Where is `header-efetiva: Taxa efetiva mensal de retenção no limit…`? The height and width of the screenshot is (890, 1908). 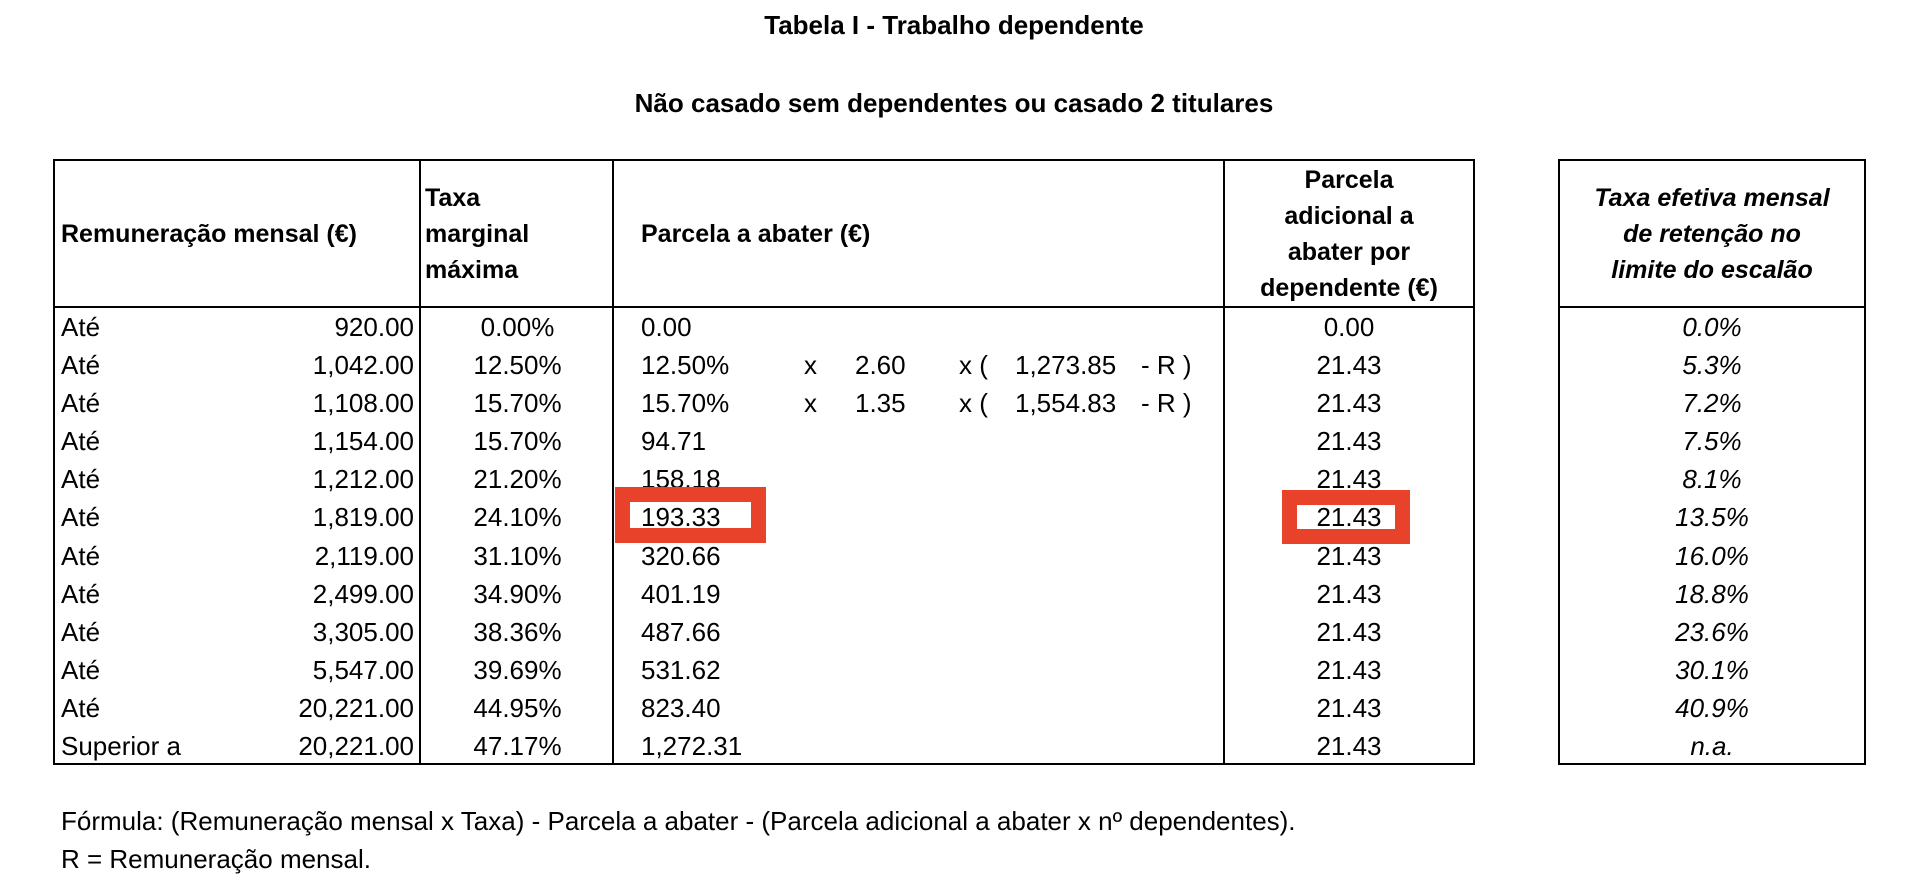
header-efetiva: Taxa efetiva mensal de retenção no limit… is located at coordinates (1712, 233).